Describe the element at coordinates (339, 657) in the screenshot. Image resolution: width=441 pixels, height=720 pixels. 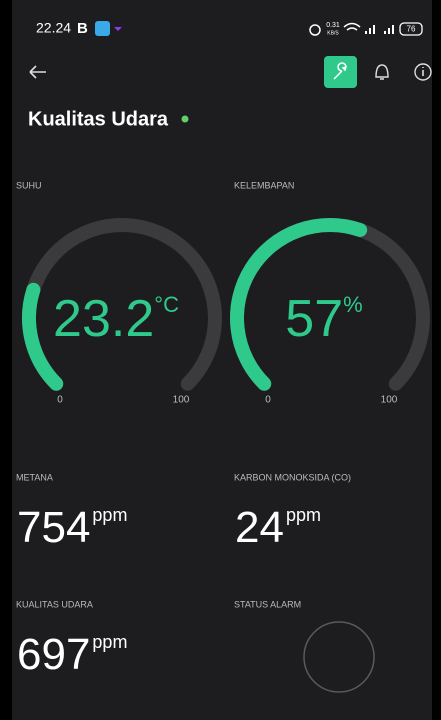
I see `alarm-indicator` at that location.